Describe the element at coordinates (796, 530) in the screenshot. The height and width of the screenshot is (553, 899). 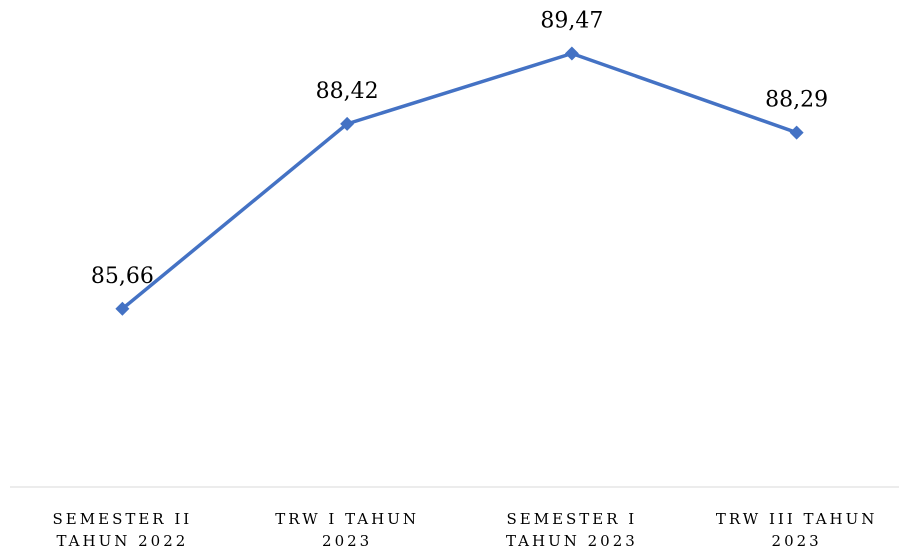
I see `x-tick-label: TRW III TAHUN 2023` at that location.